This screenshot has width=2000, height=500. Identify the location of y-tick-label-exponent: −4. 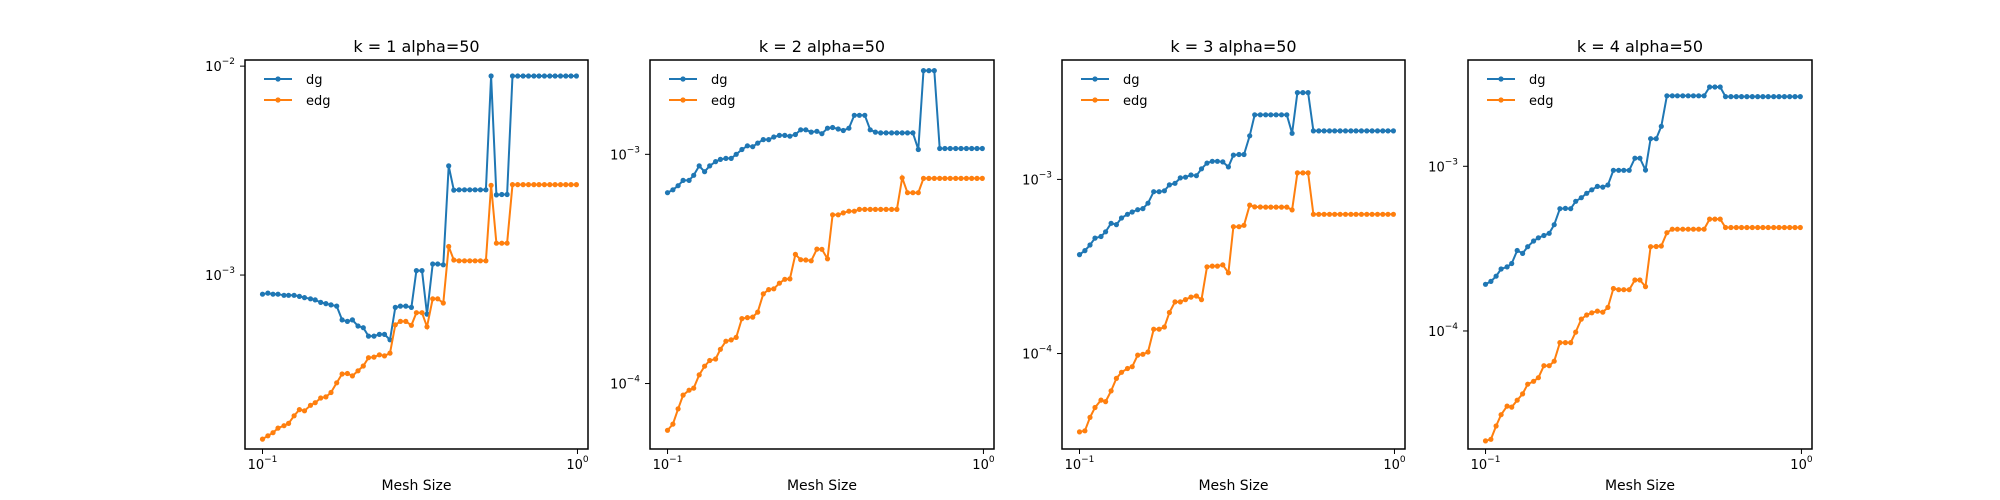
(634, 380).